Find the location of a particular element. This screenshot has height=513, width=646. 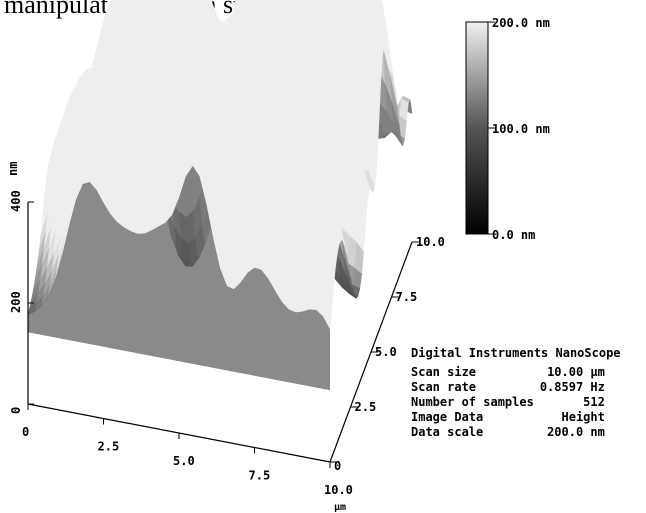

info-value: 200.0 nm is located at coordinates (576, 432).